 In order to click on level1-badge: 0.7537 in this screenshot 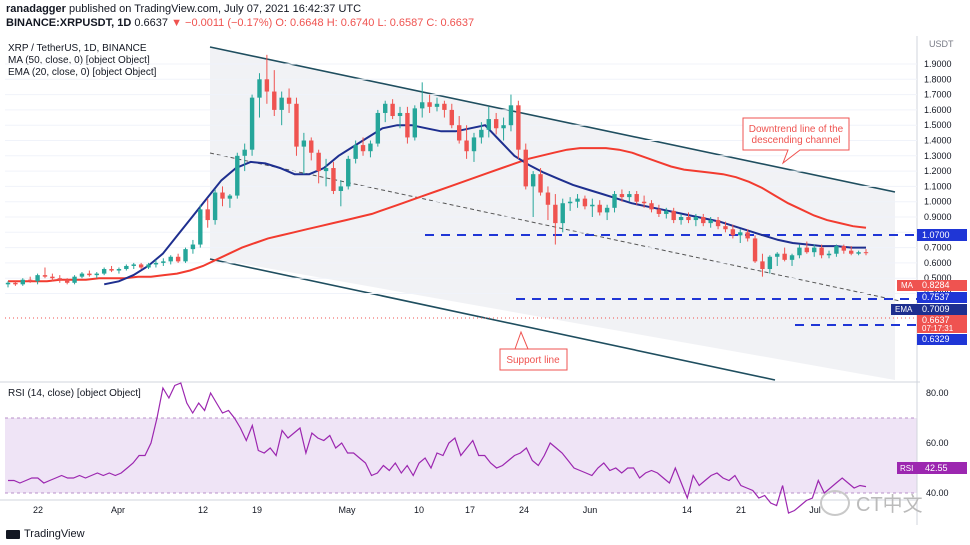, I will do `click(936, 297)`.